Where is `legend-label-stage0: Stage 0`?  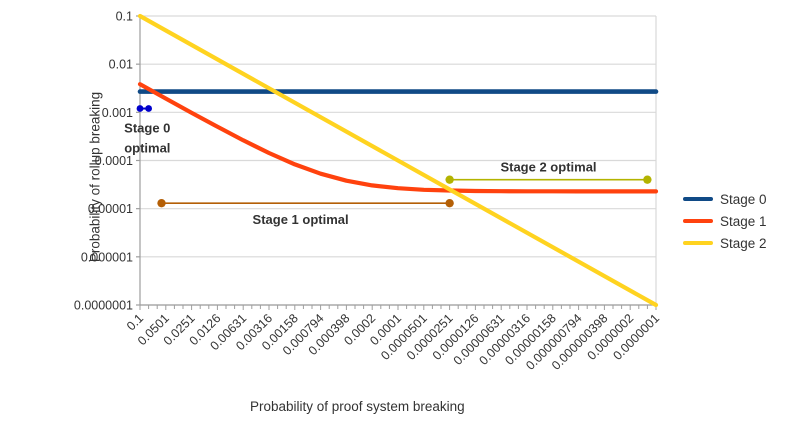 legend-label-stage0: Stage 0 is located at coordinates (743, 199).